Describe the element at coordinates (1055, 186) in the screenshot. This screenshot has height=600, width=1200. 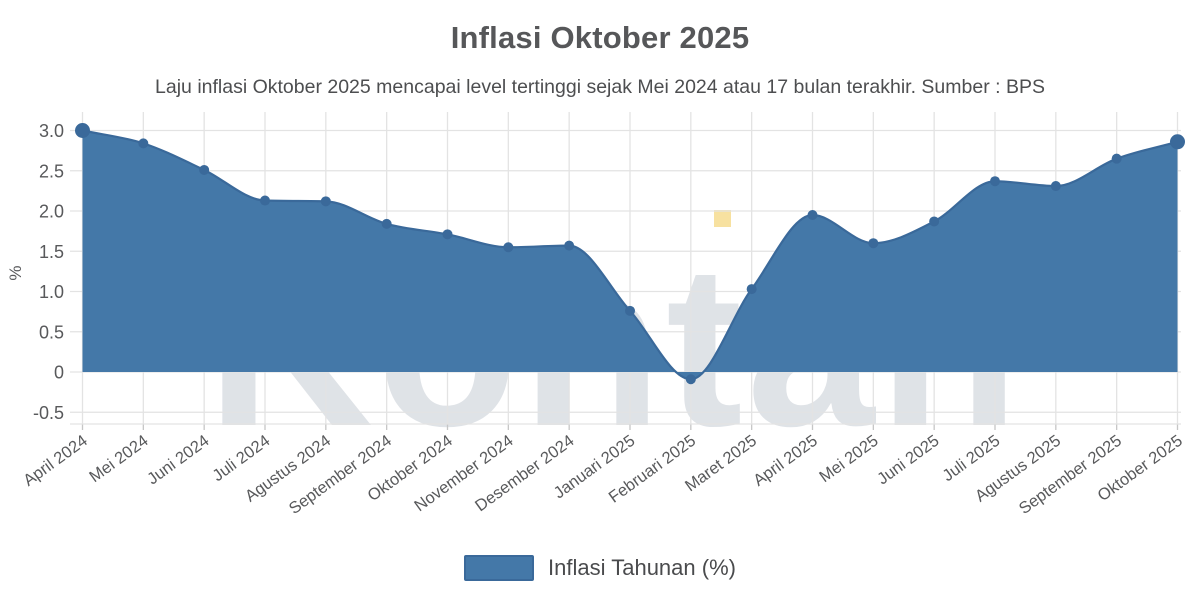
I see `data-point-agustus-2025` at that location.